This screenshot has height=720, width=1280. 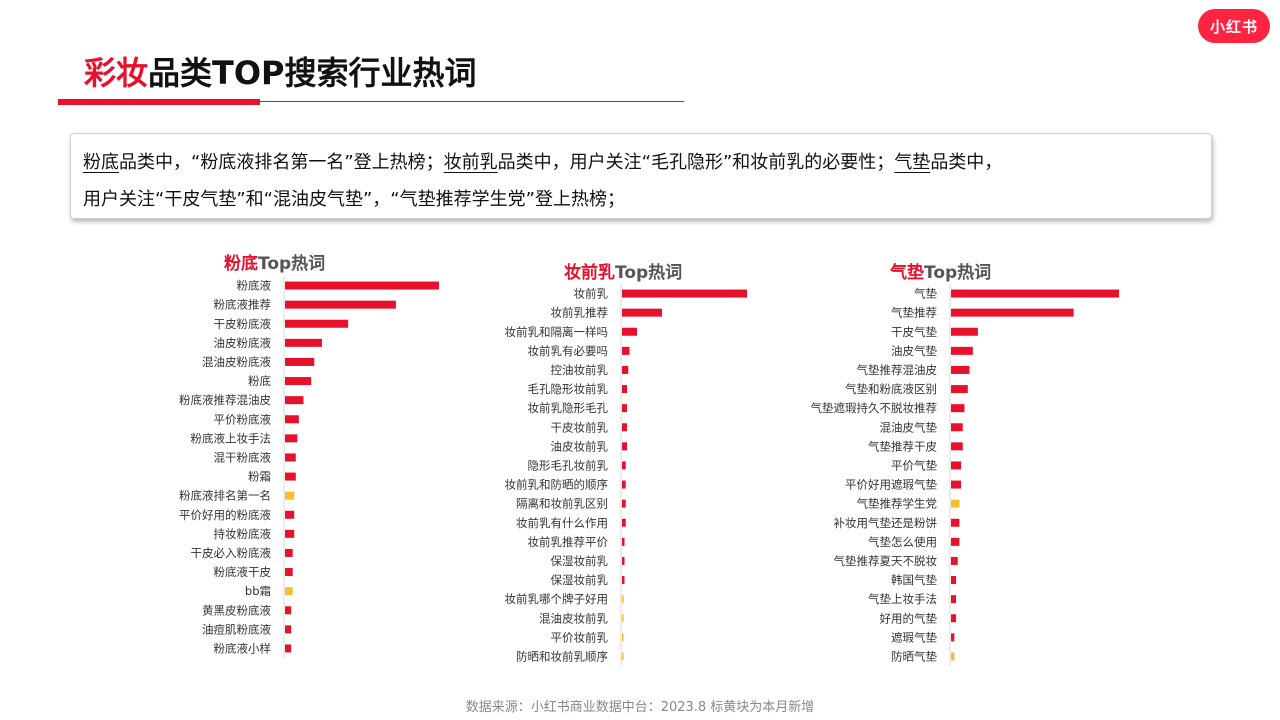 I want to click on category-label: 遮瑕气垫, so click(x=914, y=637).